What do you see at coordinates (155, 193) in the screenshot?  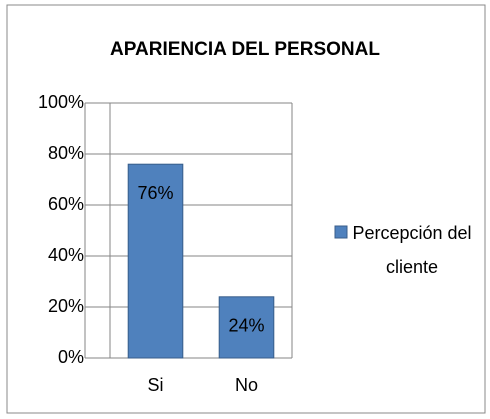 I see `data-label: 76%` at bounding box center [155, 193].